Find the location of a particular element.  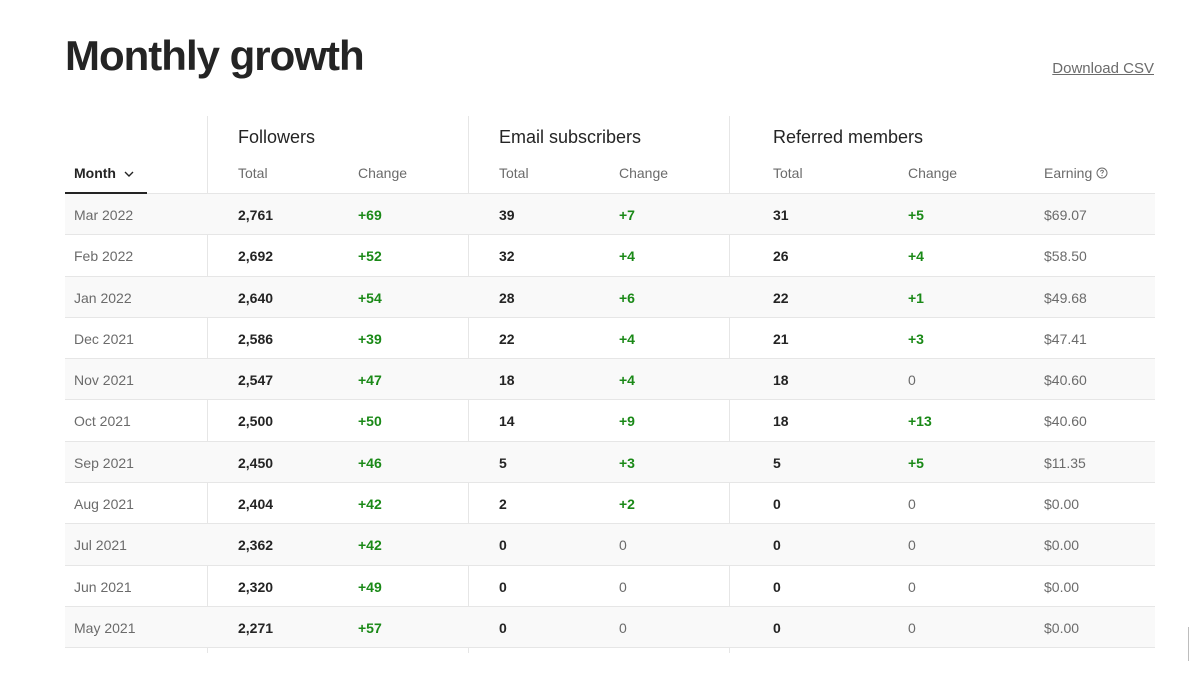

email-total-cell: 22 is located at coordinates (507, 338).